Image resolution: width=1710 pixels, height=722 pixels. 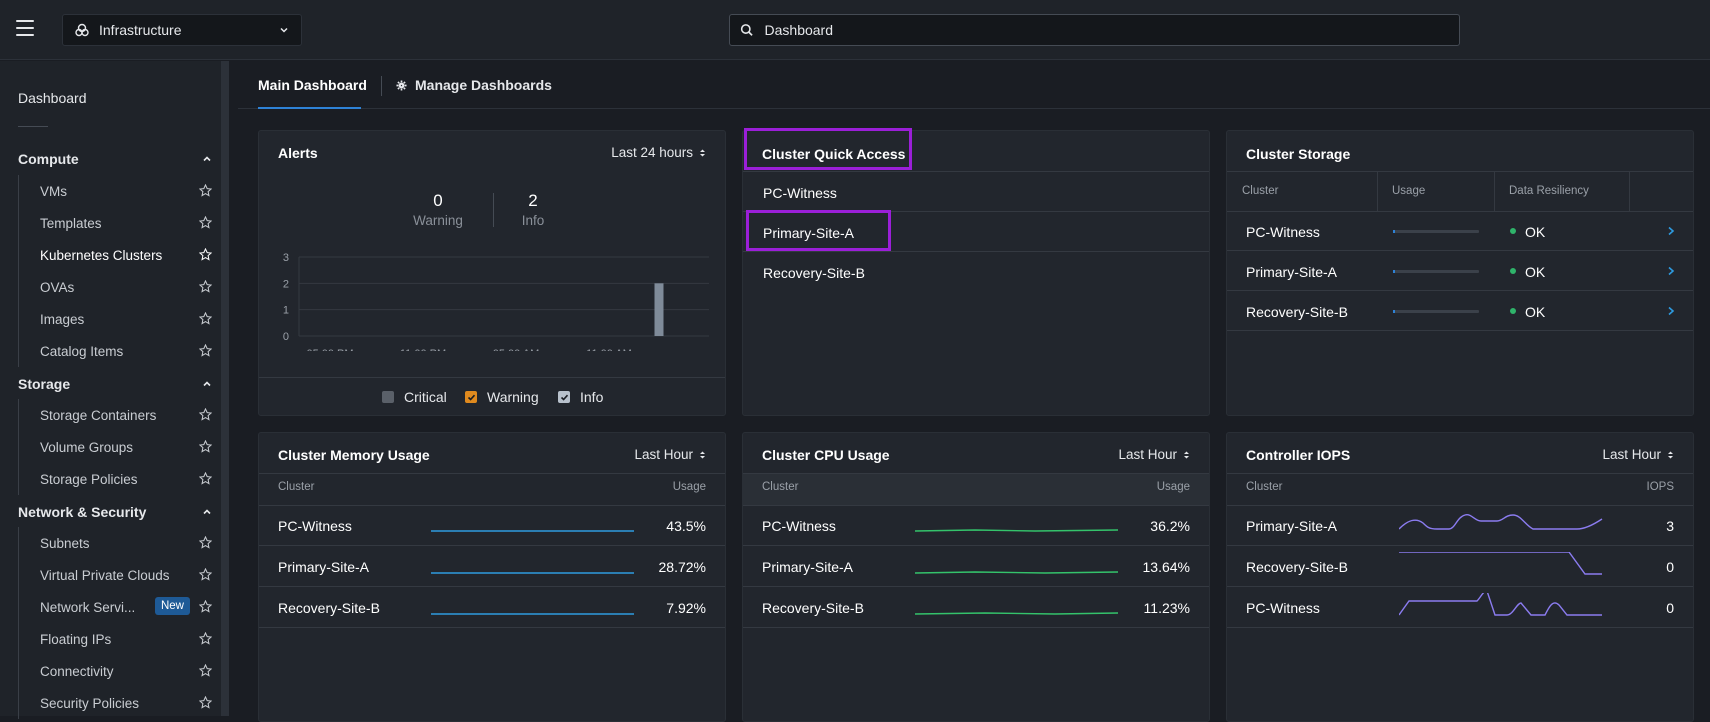 I want to click on search-bar, so click(x=1094, y=30).